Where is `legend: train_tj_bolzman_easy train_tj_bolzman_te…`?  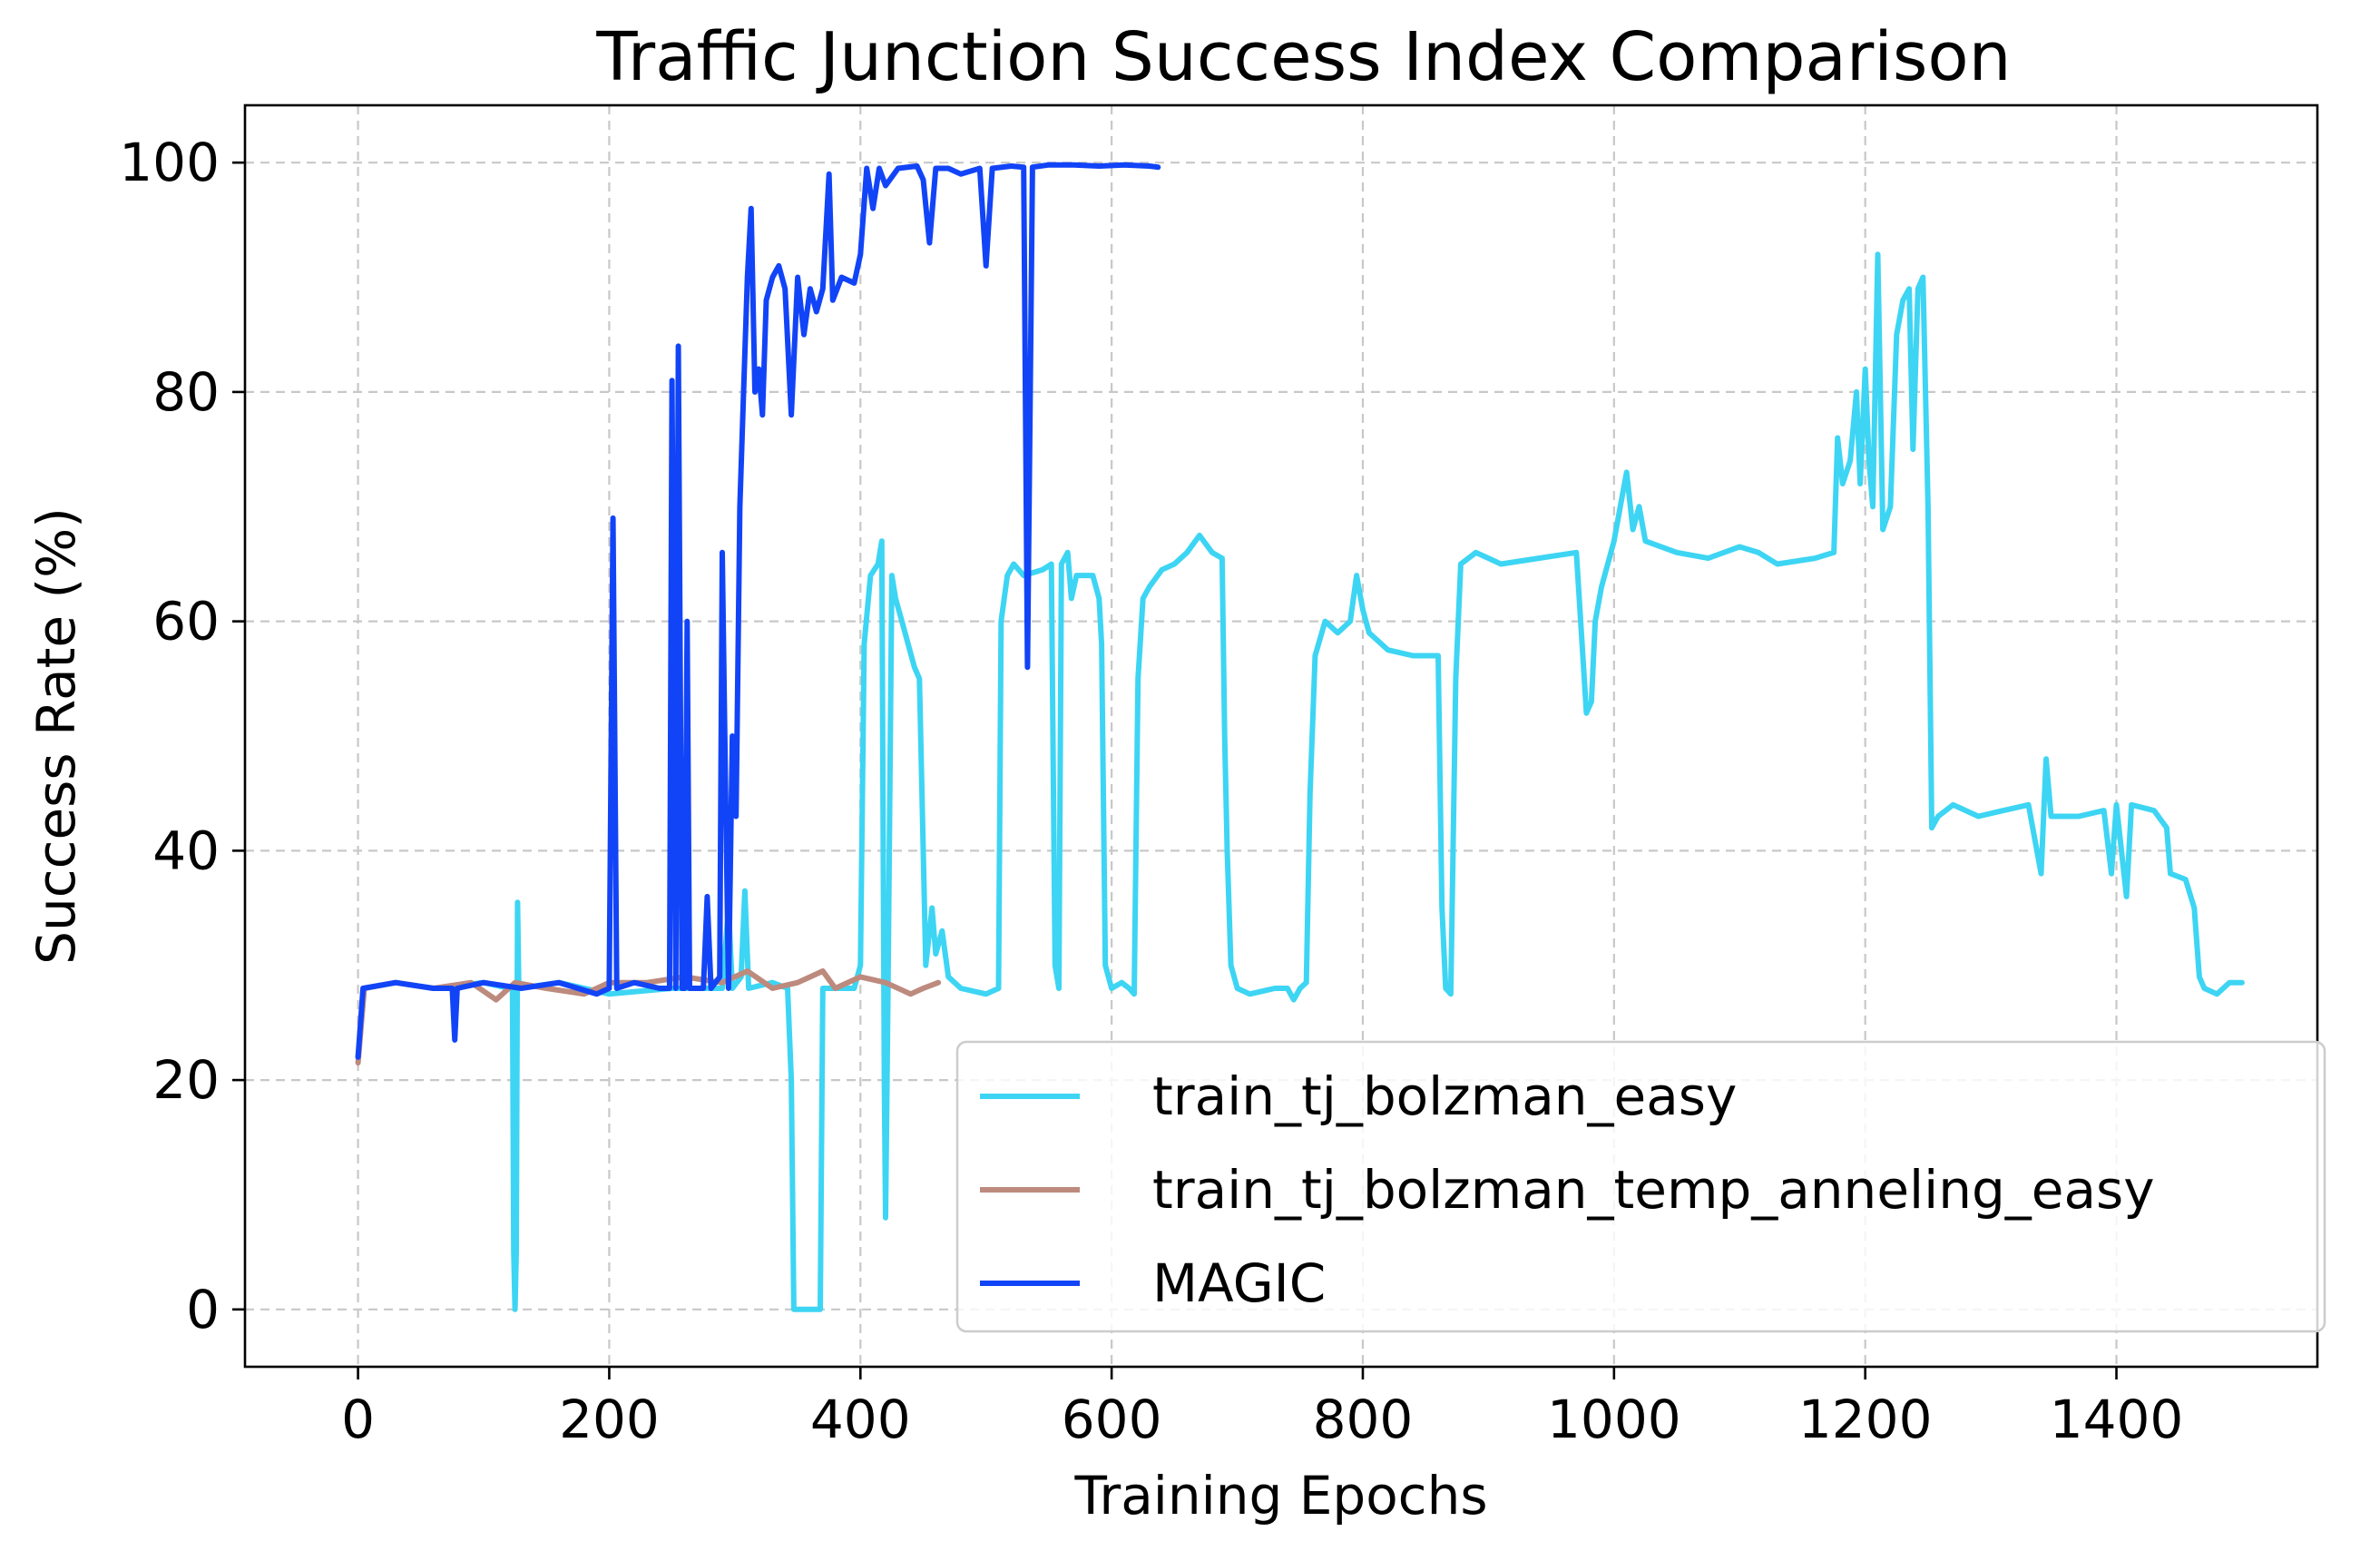
legend: train_tj_bolzman_easy train_tj_bolzman_te… is located at coordinates (1640, 1186).